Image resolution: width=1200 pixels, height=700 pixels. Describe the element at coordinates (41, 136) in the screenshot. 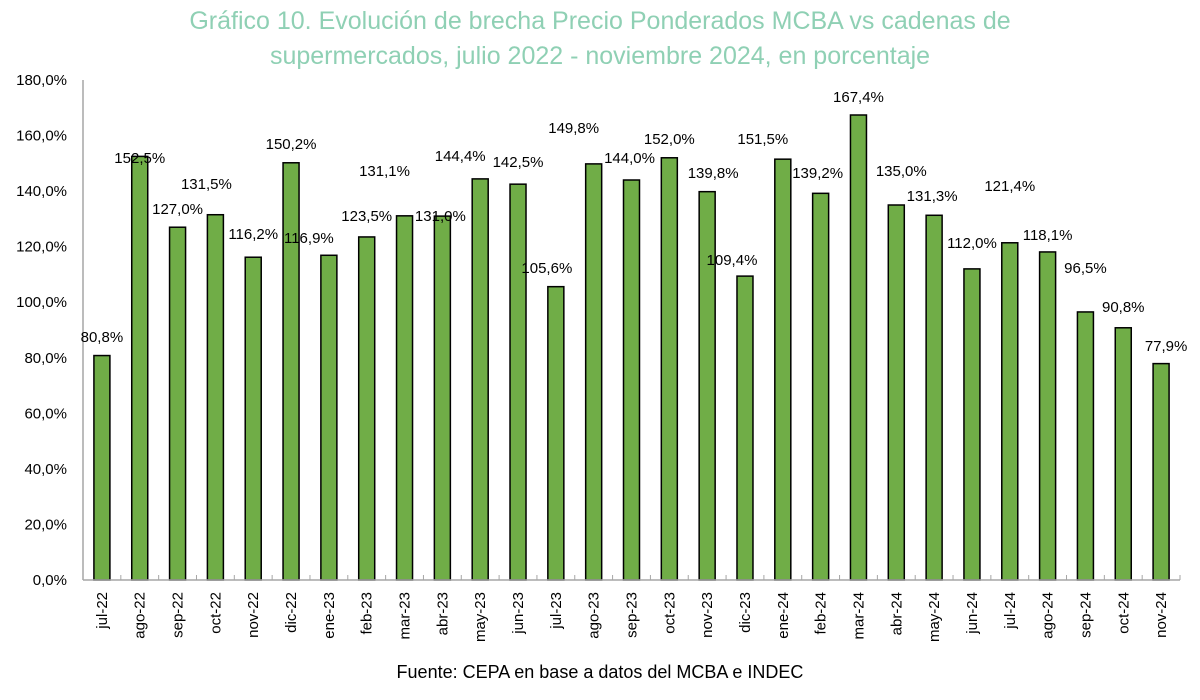

I see `y-tick-label: 160,0%` at that location.